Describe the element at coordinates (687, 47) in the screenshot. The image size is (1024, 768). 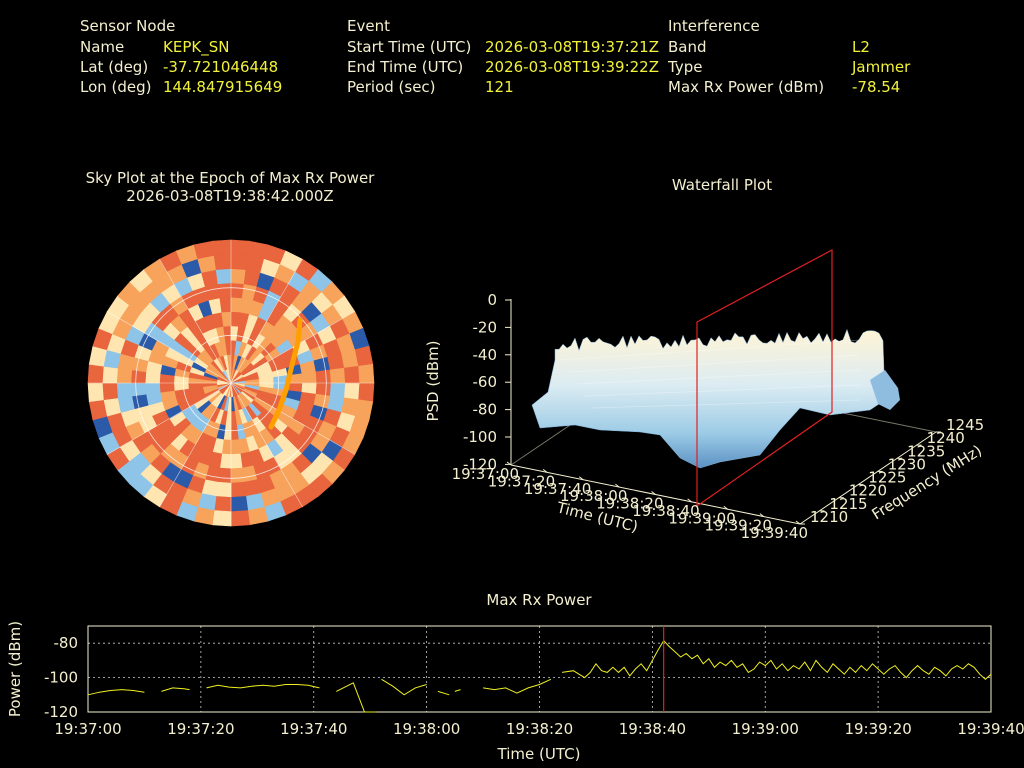
I see `interference-band-label: Band` at that location.